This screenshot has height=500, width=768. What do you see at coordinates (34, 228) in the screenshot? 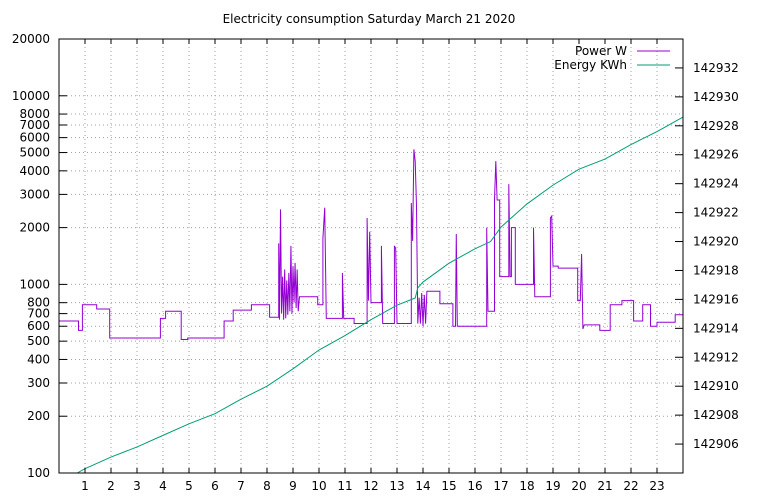
I see `y-left-tick-label: 2000` at bounding box center [34, 228].